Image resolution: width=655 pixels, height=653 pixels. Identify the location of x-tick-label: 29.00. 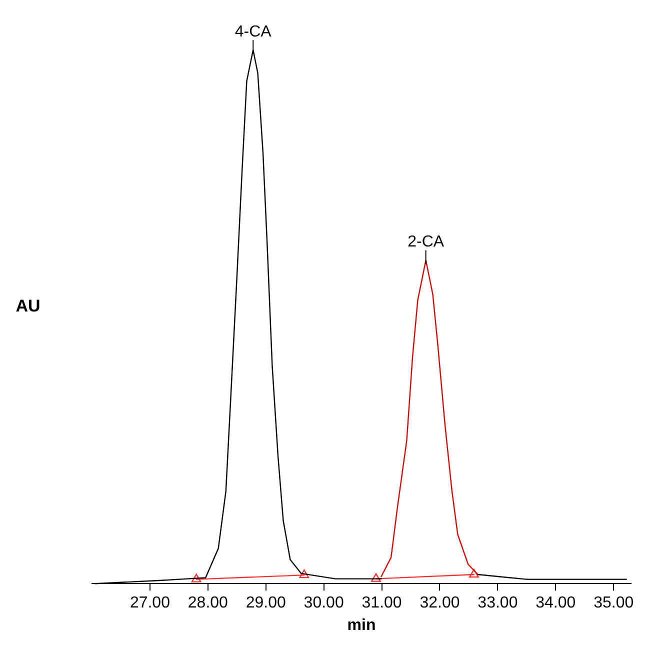
(266, 603).